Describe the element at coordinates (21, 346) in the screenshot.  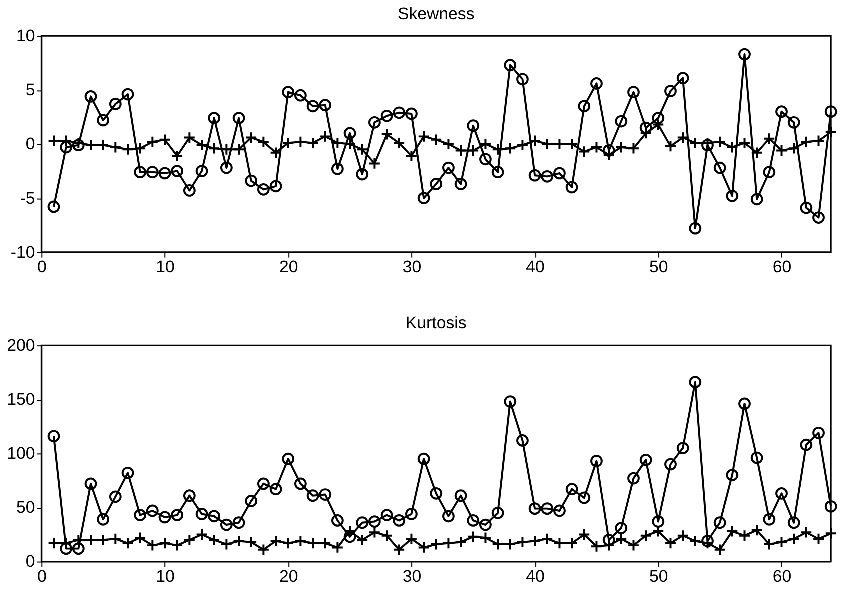
I see `y-tick-label: 200` at that location.